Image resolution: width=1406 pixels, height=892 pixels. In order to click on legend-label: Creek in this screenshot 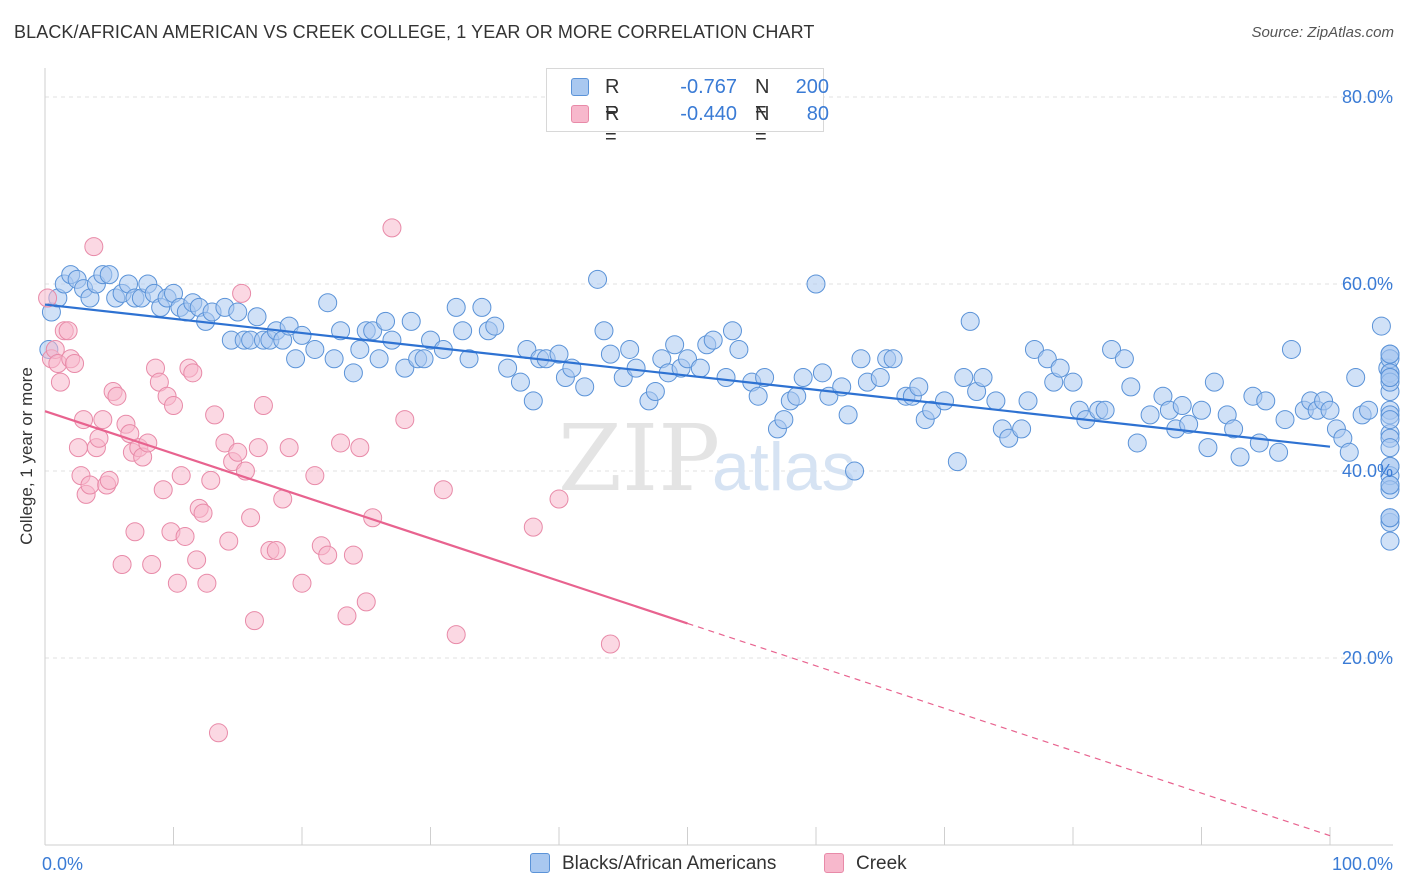, I will do `click(881, 863)`.